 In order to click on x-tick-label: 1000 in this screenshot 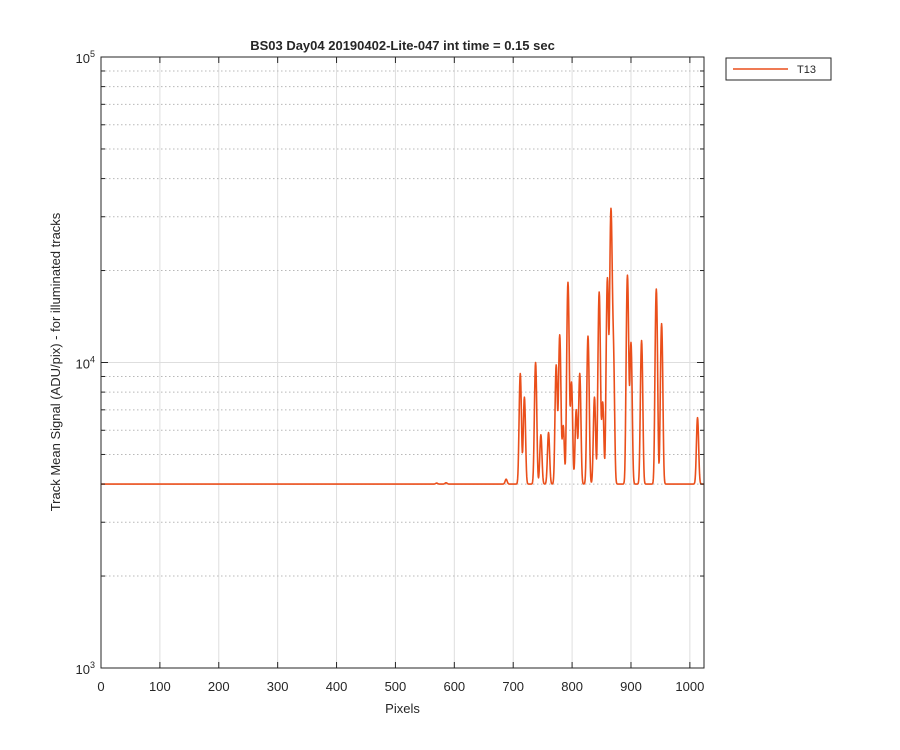, I will do `click(689, 686)`.